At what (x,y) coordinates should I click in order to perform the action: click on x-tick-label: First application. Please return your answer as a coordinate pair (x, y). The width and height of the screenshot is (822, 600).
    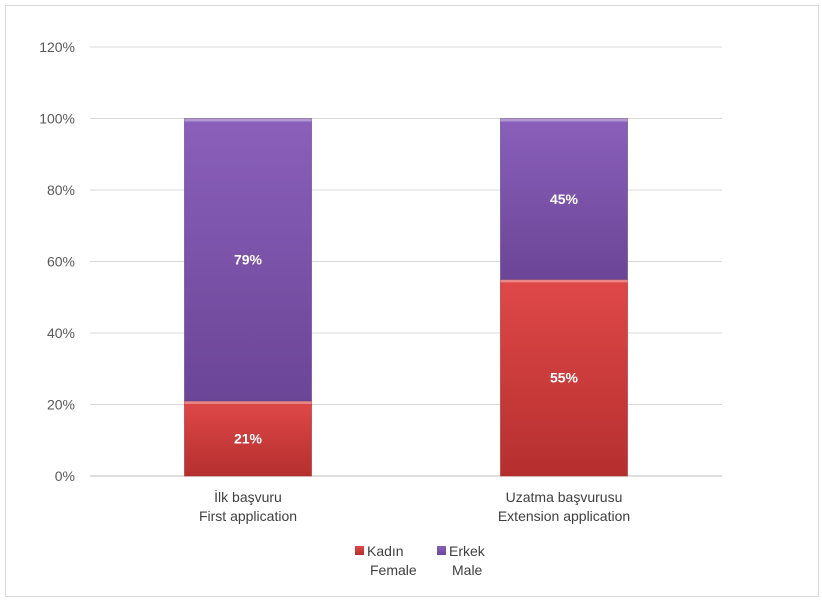
    Looking at the image, I should click on (248, 516).